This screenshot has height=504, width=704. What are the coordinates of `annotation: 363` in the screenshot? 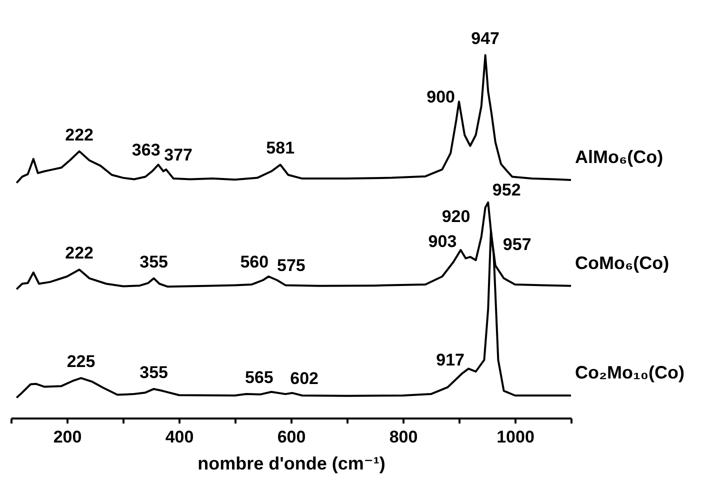 It's located at (146, 150).